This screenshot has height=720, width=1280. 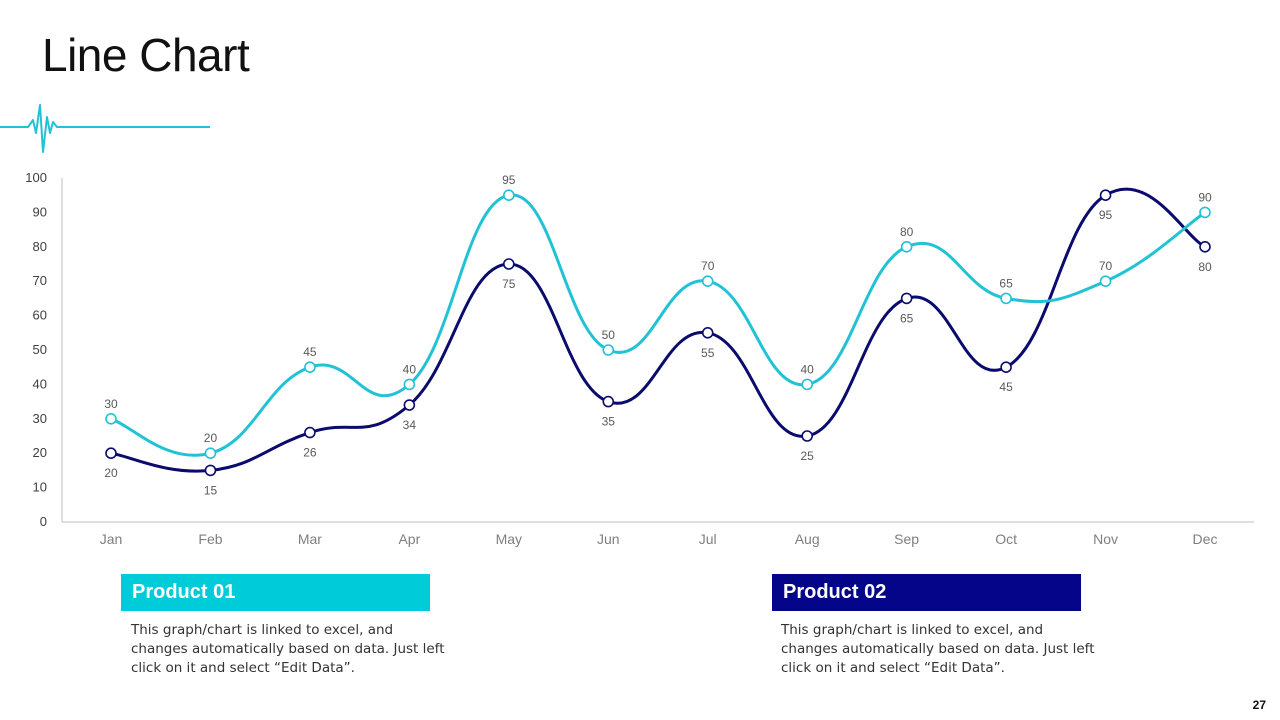 I want to click on data-label: 35, so click(x=609, y=422).